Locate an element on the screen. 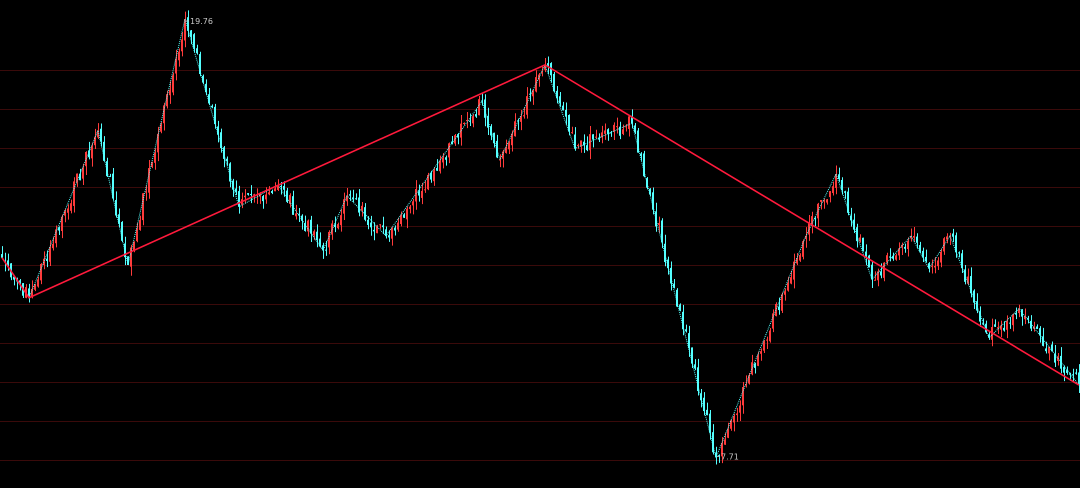  low-label: 7.71 is located at coordinates (730, 456).